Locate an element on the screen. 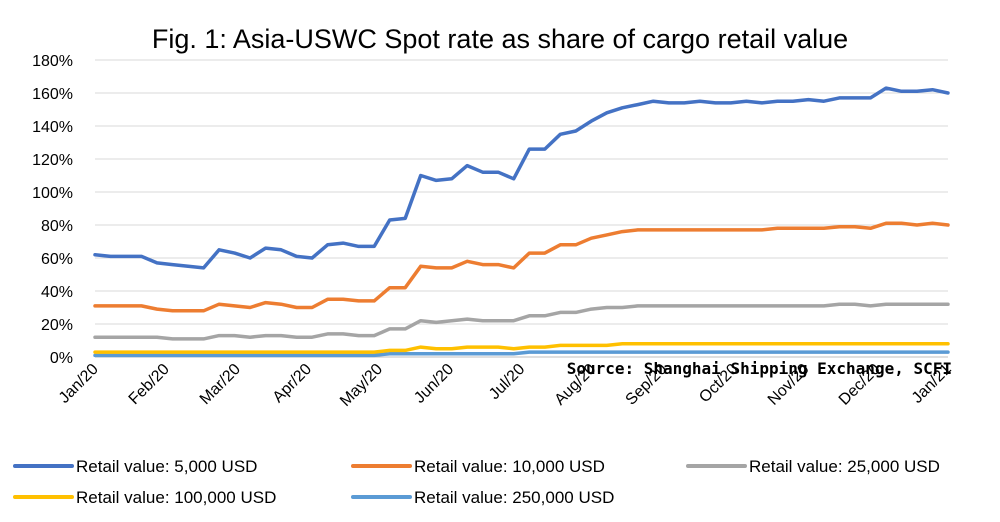 The width and height of the screenshot is (1000, 522). legend-label: Retail value: 5,000 USD is located at coordinates (166, 466).